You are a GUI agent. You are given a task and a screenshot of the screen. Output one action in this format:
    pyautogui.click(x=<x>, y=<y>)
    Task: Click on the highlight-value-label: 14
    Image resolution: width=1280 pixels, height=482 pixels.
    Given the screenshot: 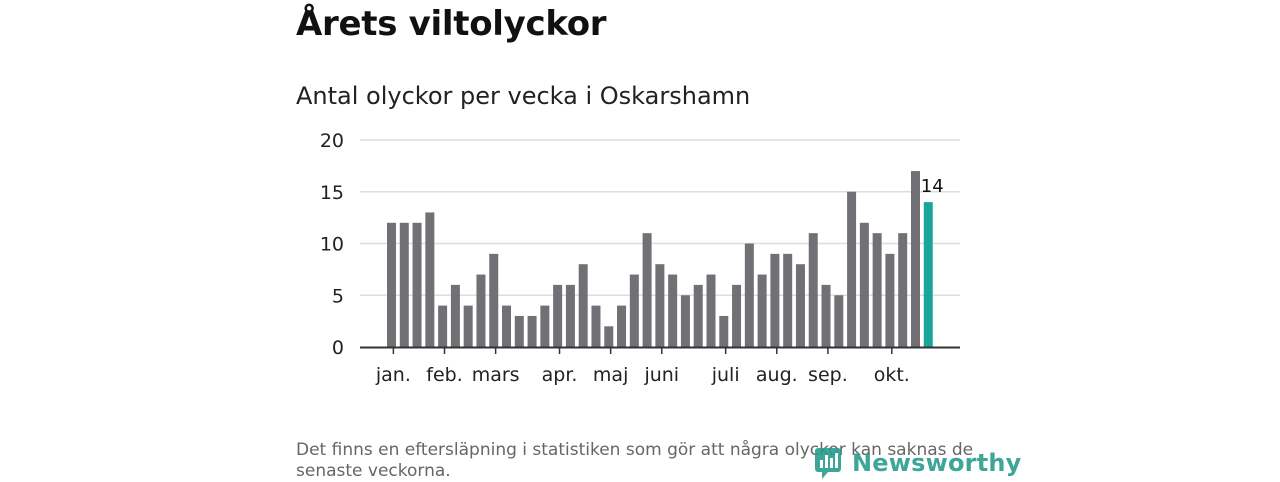 What is the action you would take?
    pyautogui.click(x=932, y=186)
    